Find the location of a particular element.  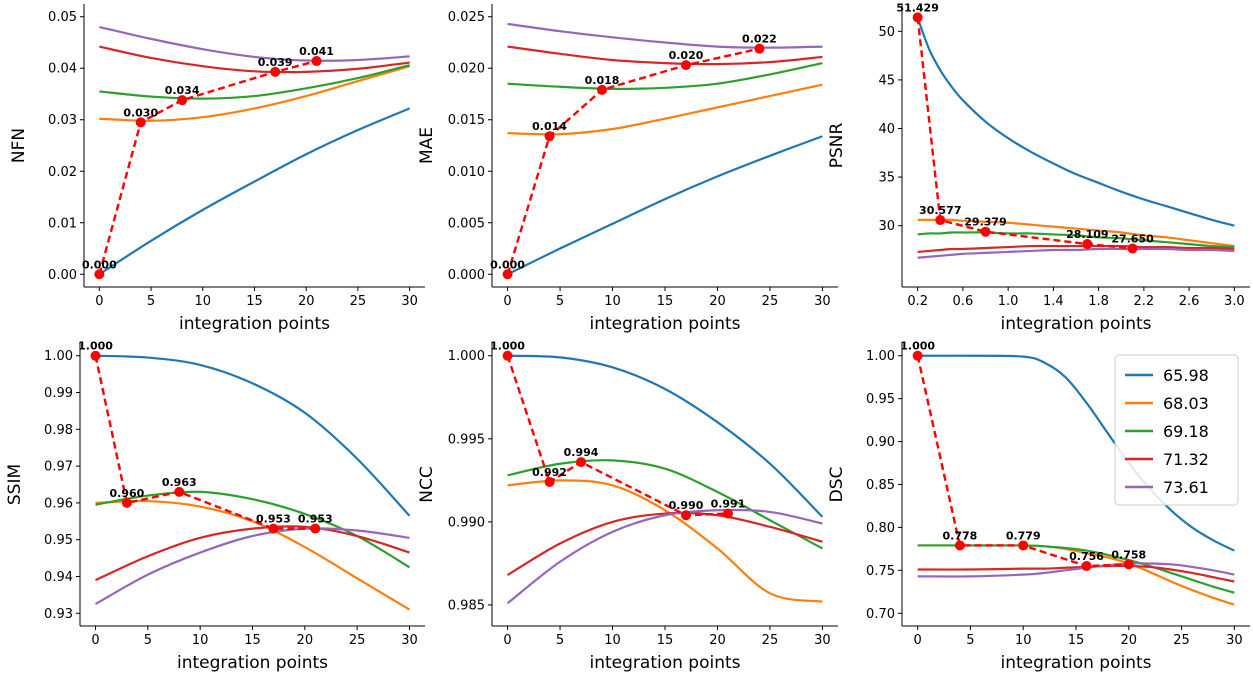

y-tick-label: 0.97 is located at coordinates (58, 467).